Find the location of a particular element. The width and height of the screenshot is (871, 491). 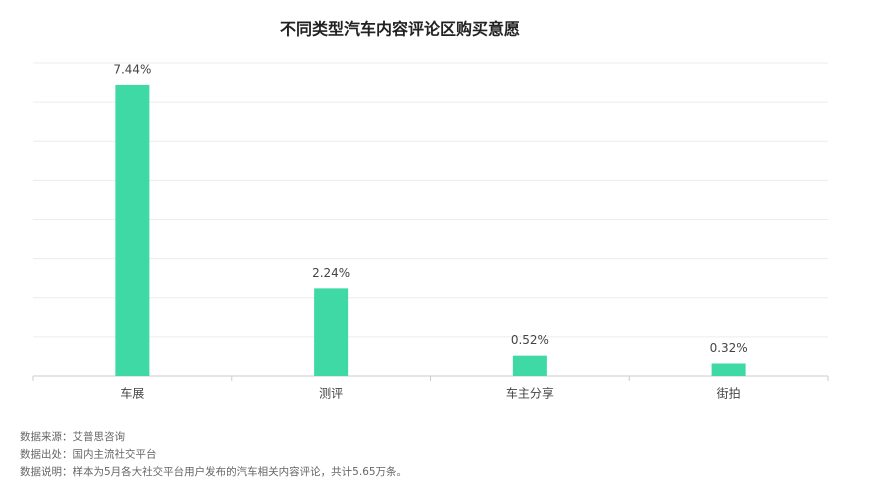

x-tick-label: 车展 is located at coordinates (132, 393).